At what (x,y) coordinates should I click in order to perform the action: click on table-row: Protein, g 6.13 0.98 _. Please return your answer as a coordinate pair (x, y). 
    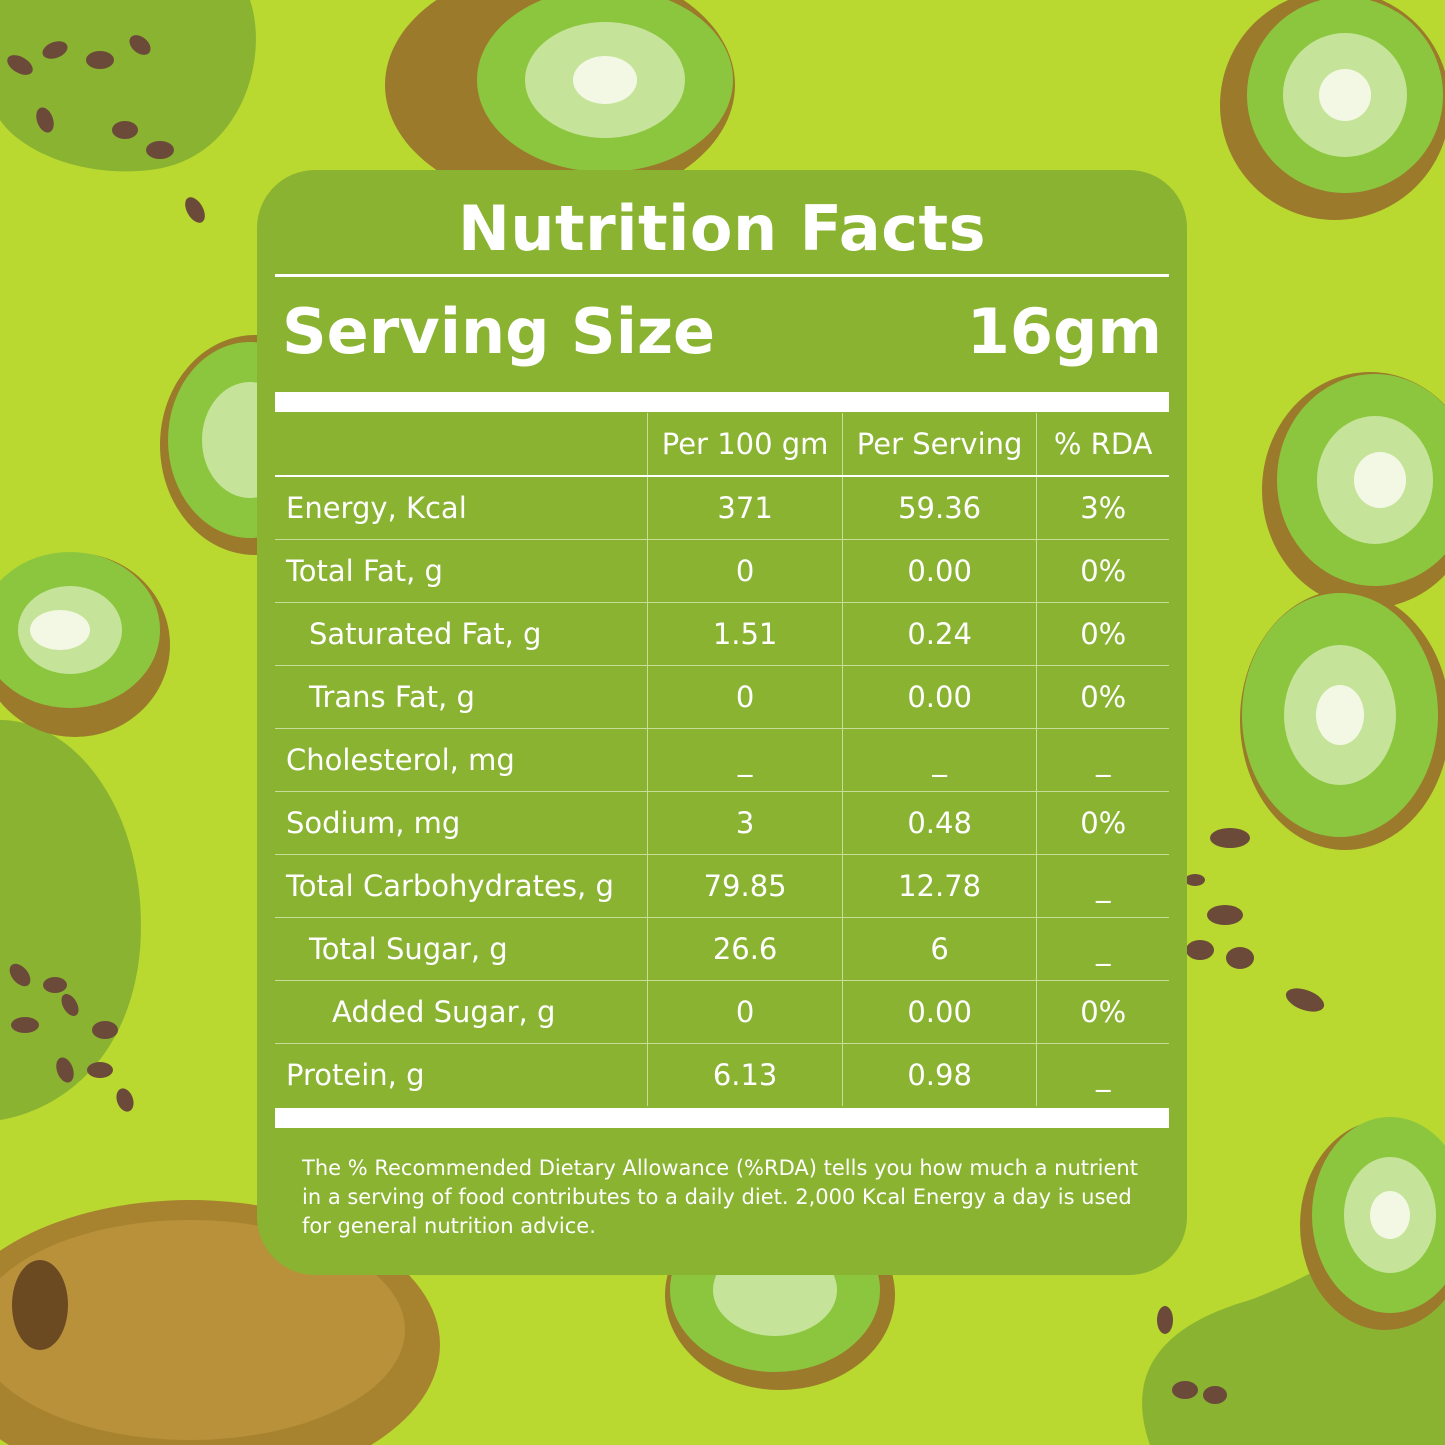
    Looking at the image, I should click on (722, 1074).